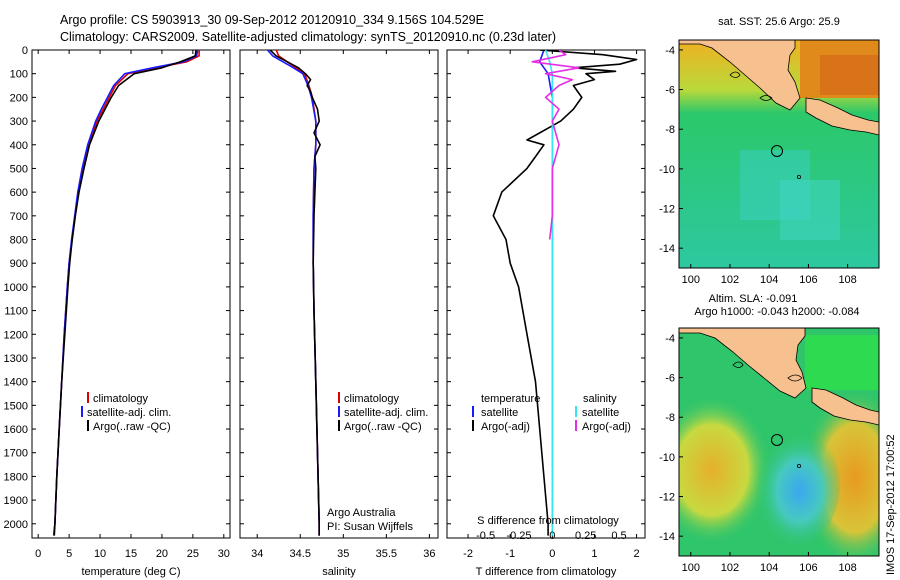  What do you see at coordinates (339, 572) in the screenshot?
I see `salinity-x-label: salinity` at bounding box center [339, 572].